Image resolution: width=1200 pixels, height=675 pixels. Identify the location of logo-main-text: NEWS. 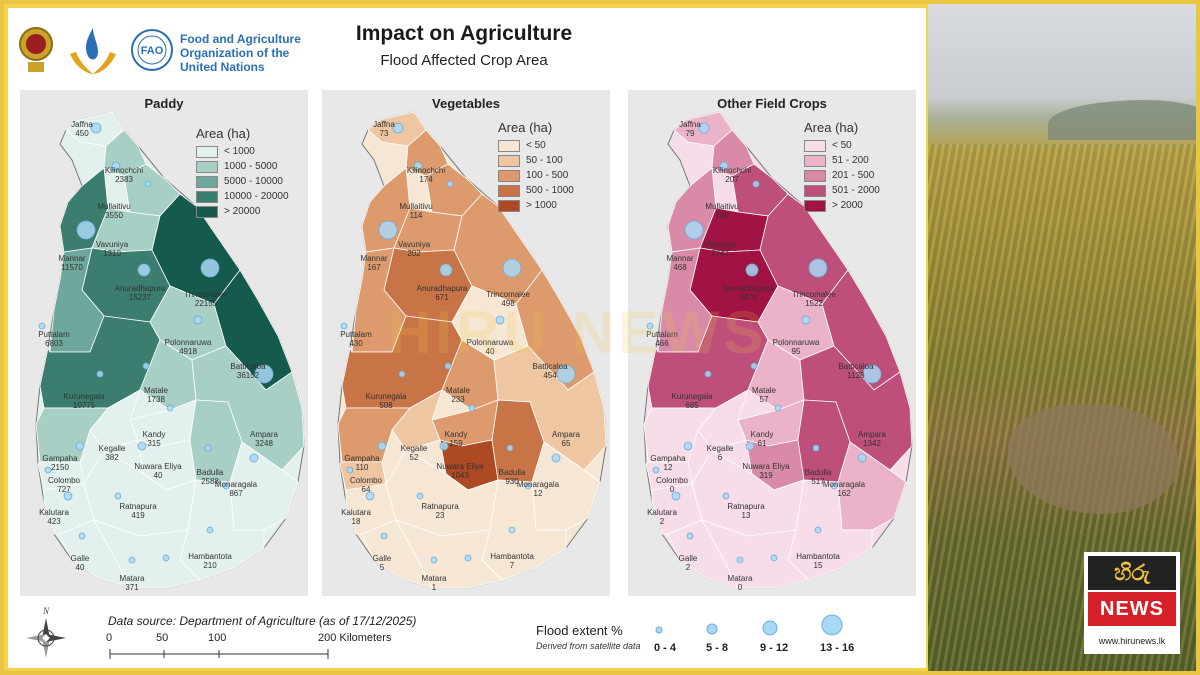
(1132, 609).